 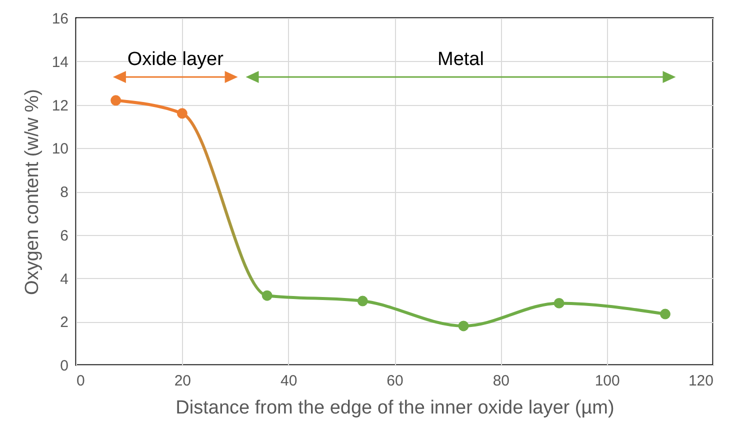 I want to click on y-tick-label: 14, so click(x=60, y=62).